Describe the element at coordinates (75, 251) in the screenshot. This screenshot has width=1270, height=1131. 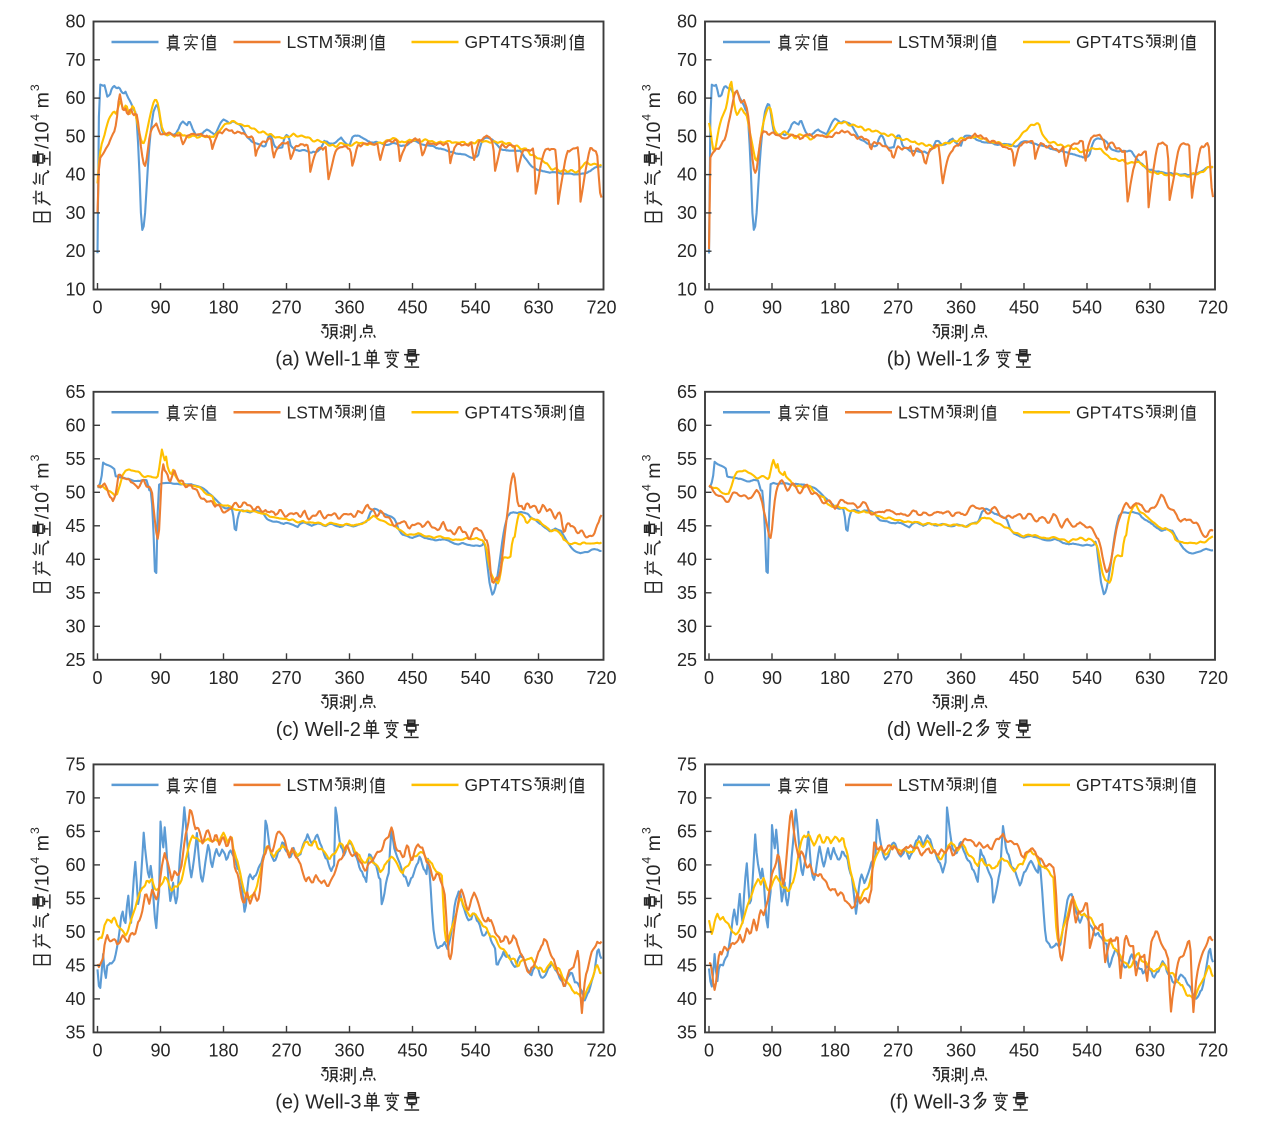
I see `svg-text: 20` at that location.